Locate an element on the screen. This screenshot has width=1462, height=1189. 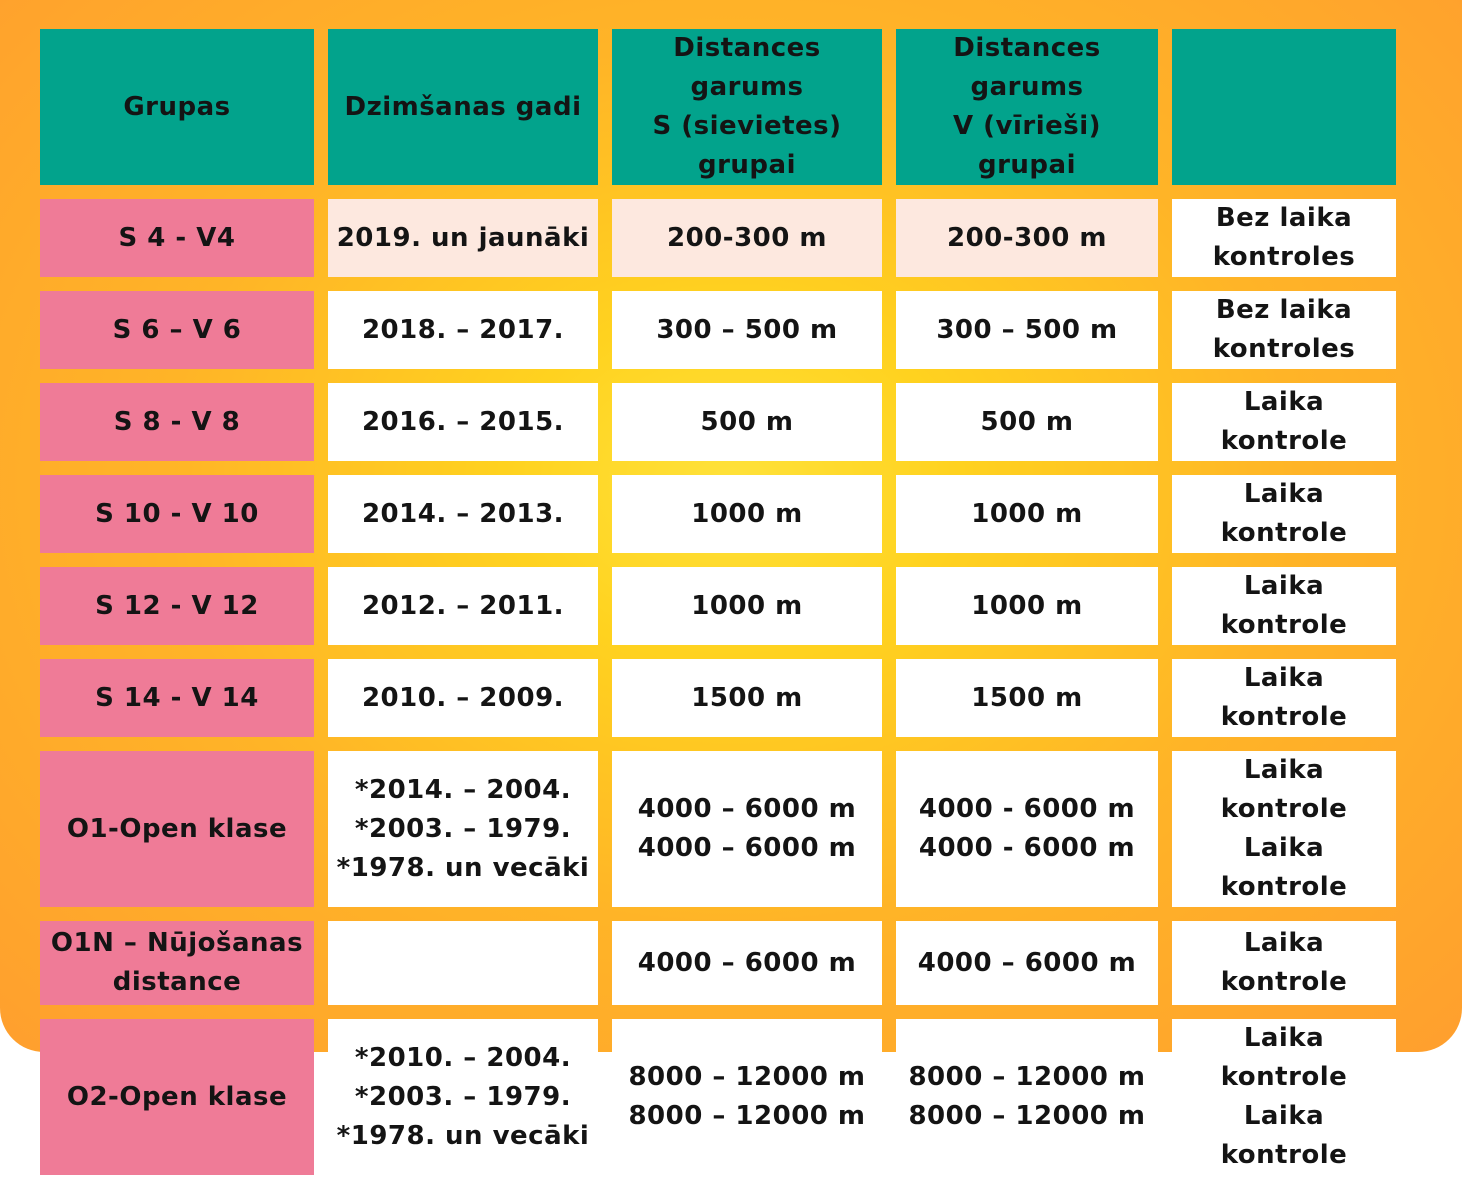
years-cell: 2012. – 2011. is located at coordinates (463, 606).